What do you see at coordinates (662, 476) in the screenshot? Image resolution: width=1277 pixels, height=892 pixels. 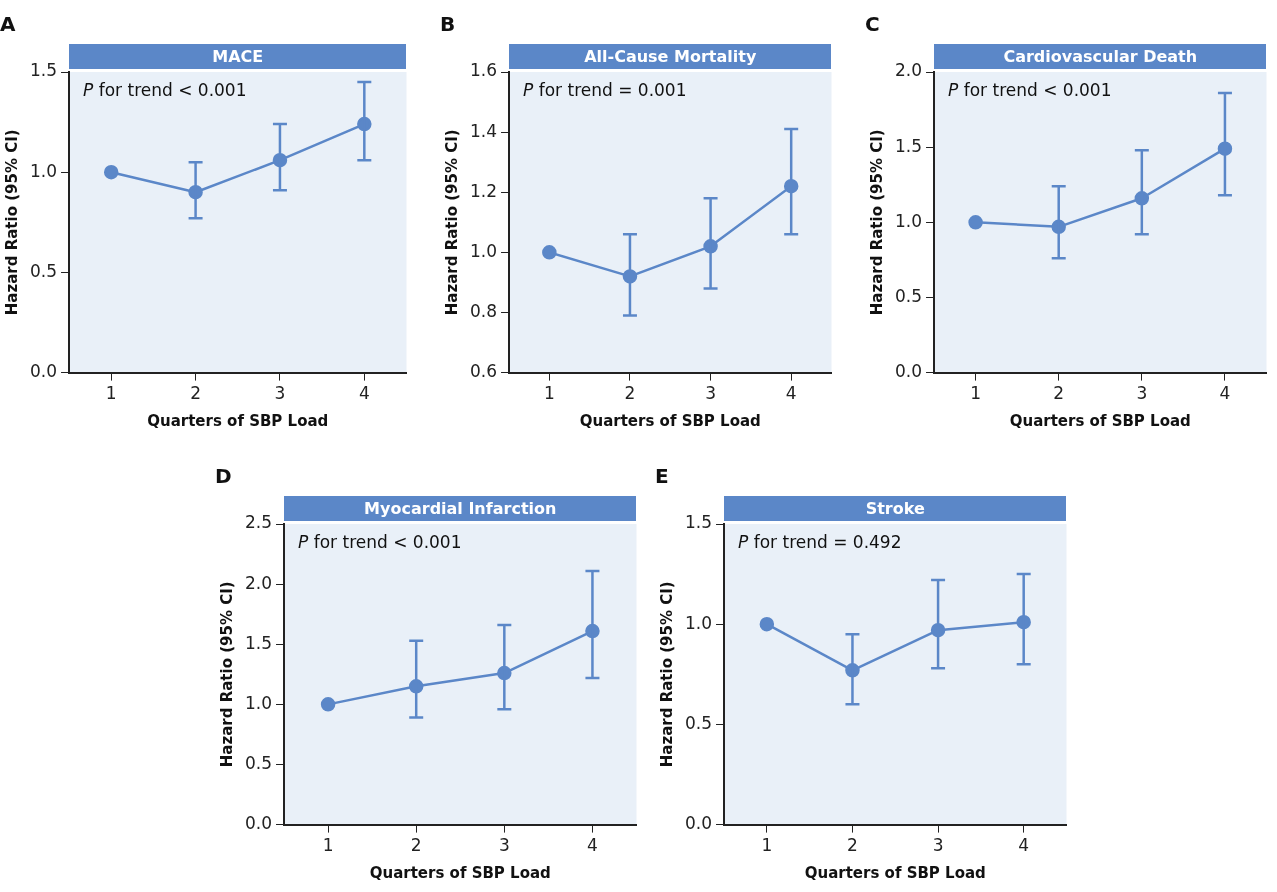 I see `text: E` at bounding box center [662, 476].